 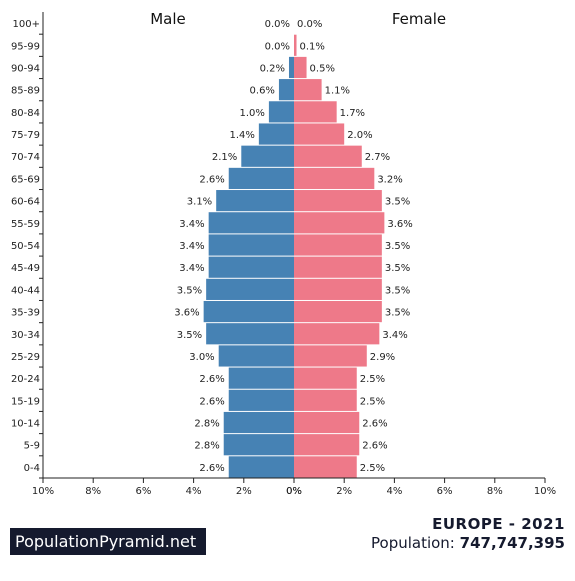 What do you see at coordinates (25, 379) in the screenshot?
I see `age-tick-label: 20-24` at bounding box center [25, 379].